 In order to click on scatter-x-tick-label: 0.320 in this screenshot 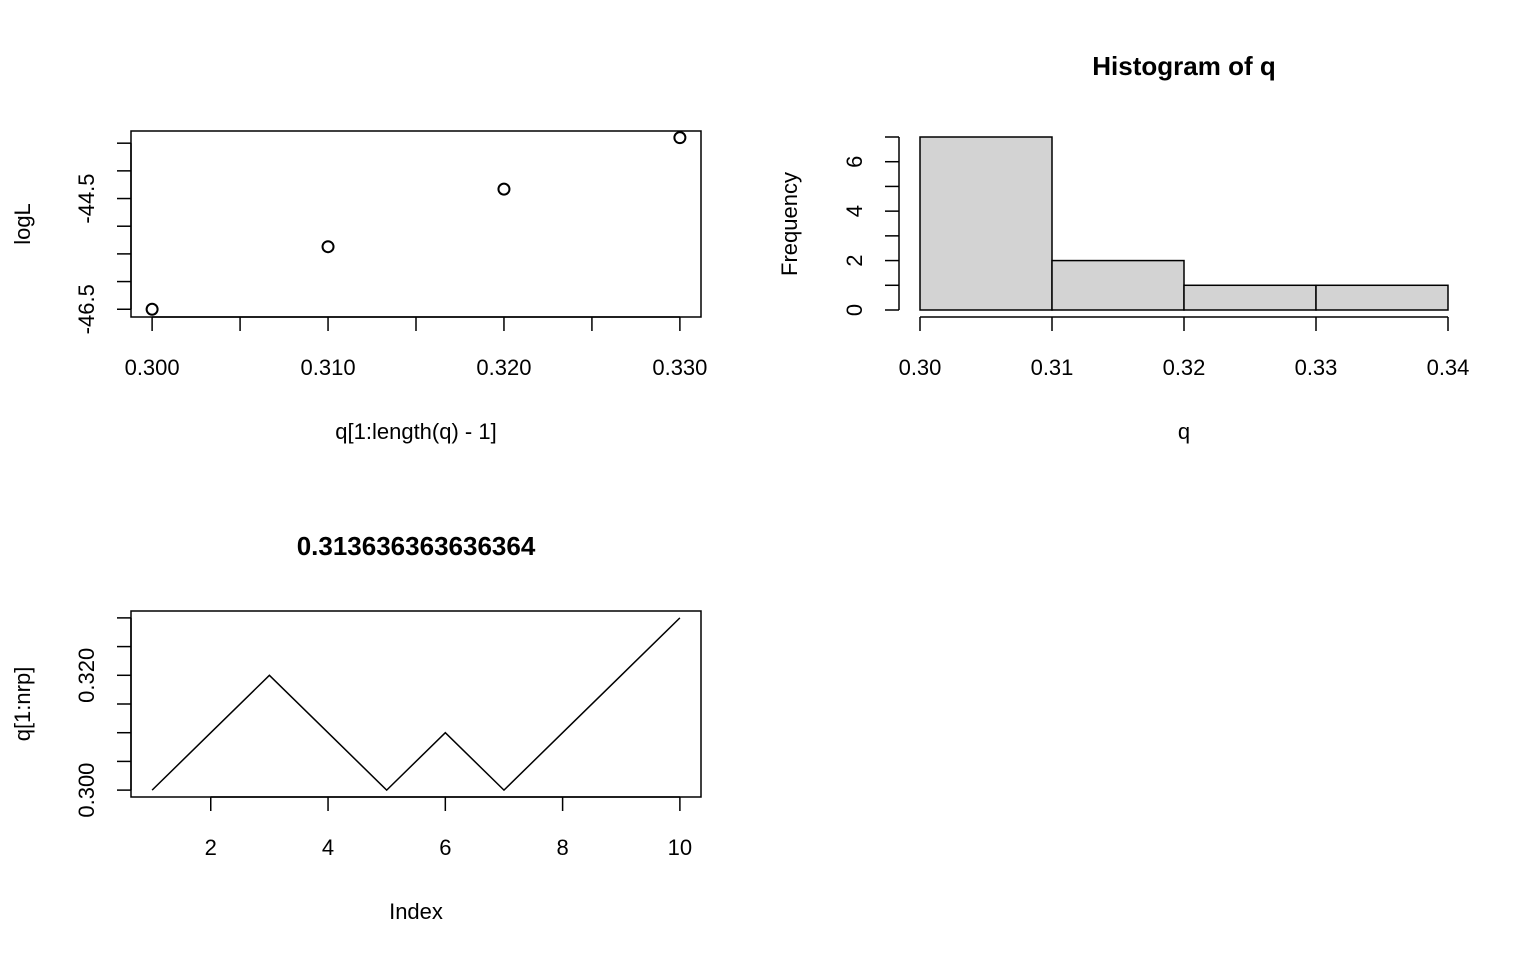, I will do `click(503, 367)`.